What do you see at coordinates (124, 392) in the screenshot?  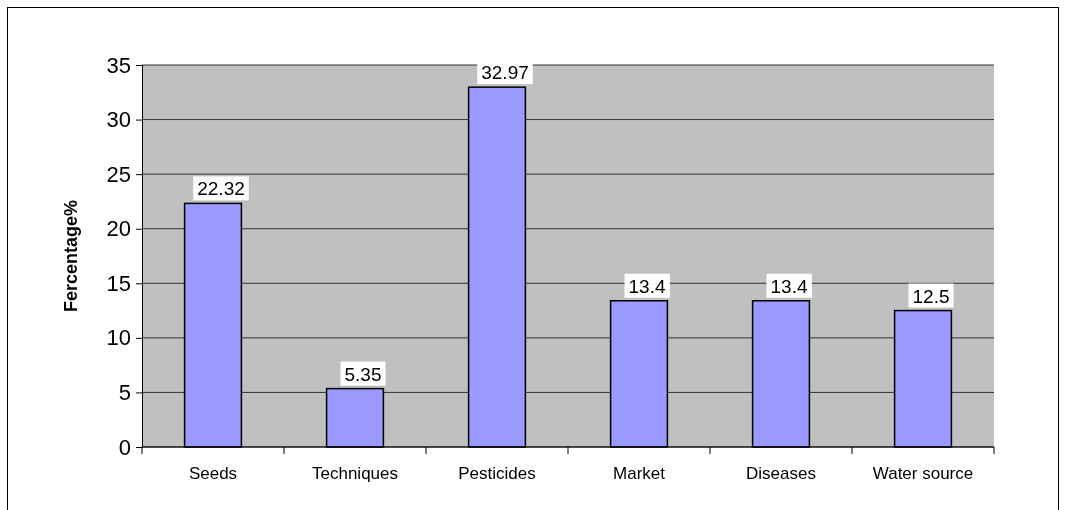 I see `y-tick-label: 5` at bounding box center [124, 392].